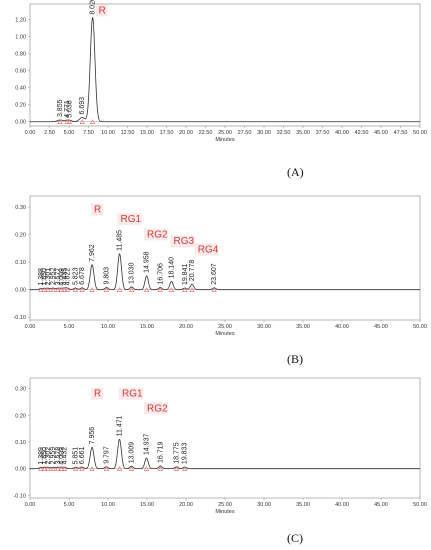  I want to click on y-tick-label: 0.40, so click(20, 89).